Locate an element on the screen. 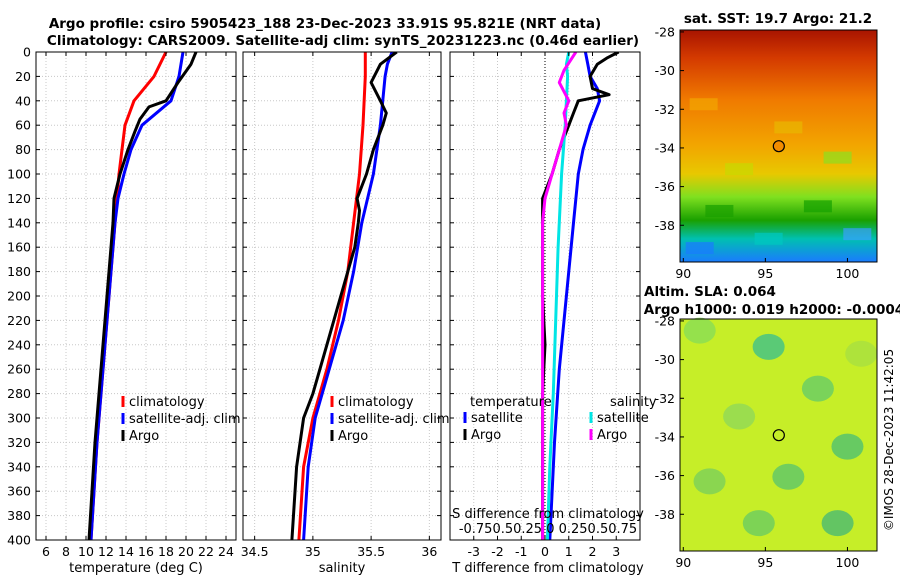 Image resolution: width=900 pixels, height=584 pixels. salinity-difference-top-ticks: -0.750.50.25 0 0.250.50.75 is located at coordinates (548, 529).